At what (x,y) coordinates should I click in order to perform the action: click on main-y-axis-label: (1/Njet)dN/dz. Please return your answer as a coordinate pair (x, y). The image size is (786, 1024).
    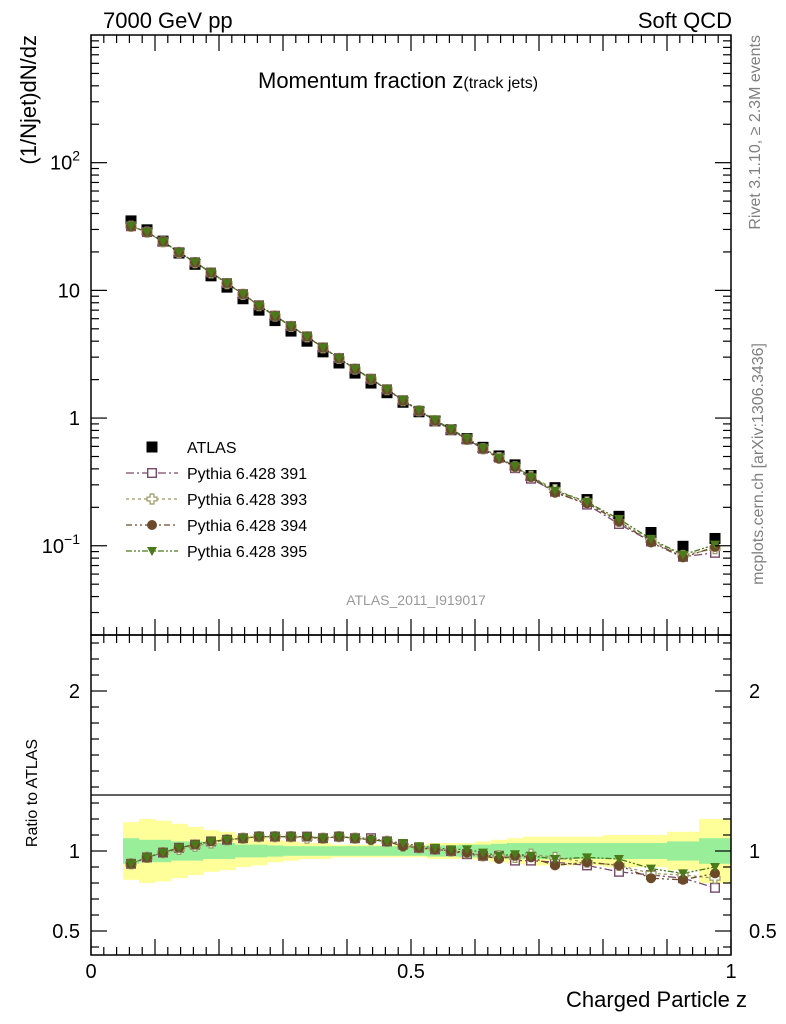
    Looking at the image, I should click on (28, 100).